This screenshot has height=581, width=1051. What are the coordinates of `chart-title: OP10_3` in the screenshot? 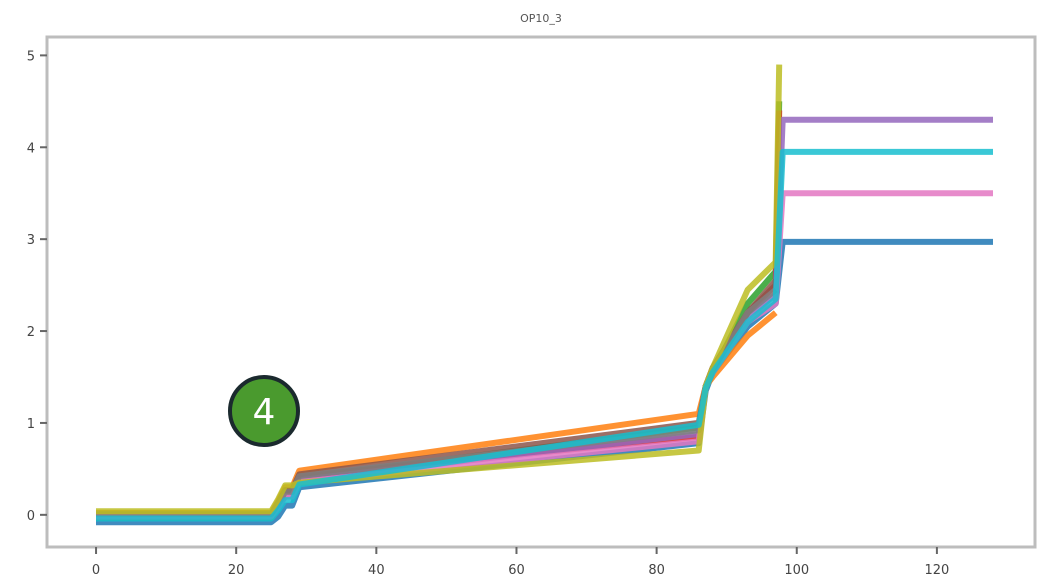 It's located at (541, 18).